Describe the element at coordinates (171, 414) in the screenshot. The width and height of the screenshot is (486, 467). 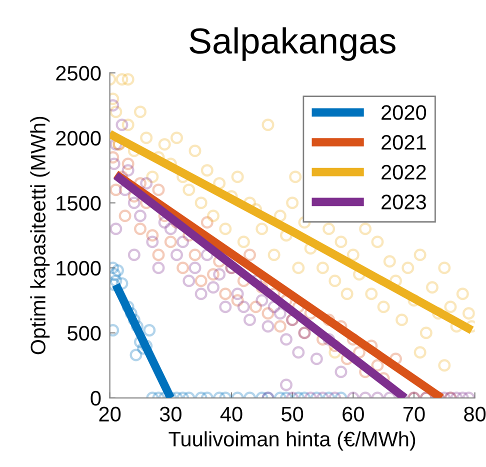
I see `x-tick-label: 30` at that location.